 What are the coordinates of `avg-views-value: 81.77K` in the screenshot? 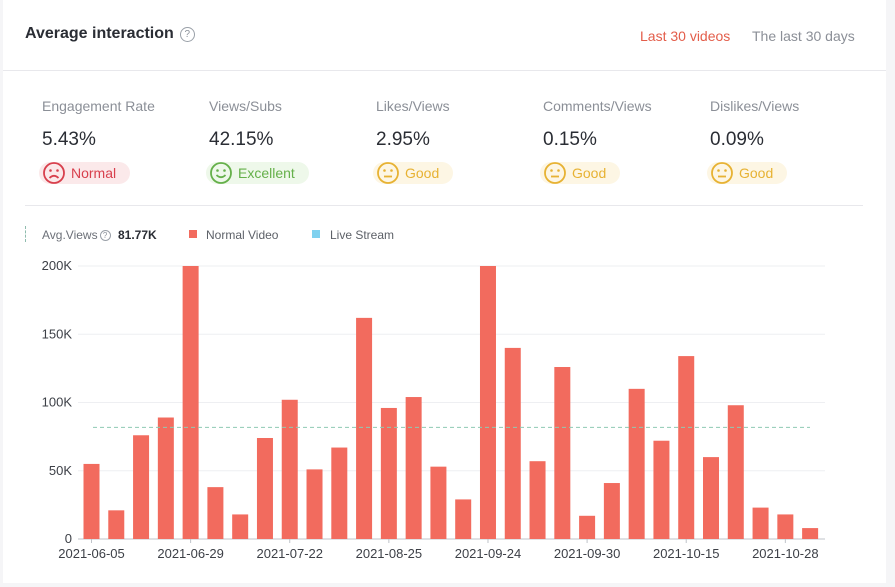 It's located at (137, 235).